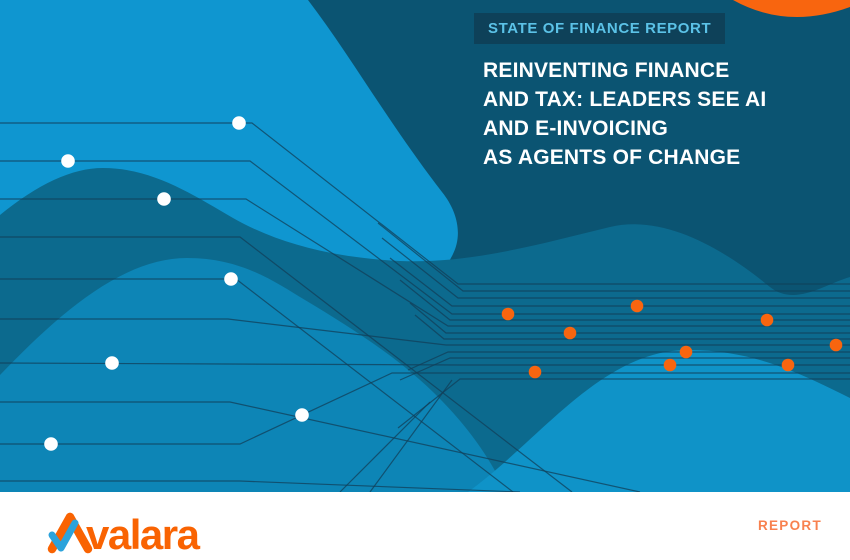  I want to click on footer-bar: valara REPORT, so click(425, 526).